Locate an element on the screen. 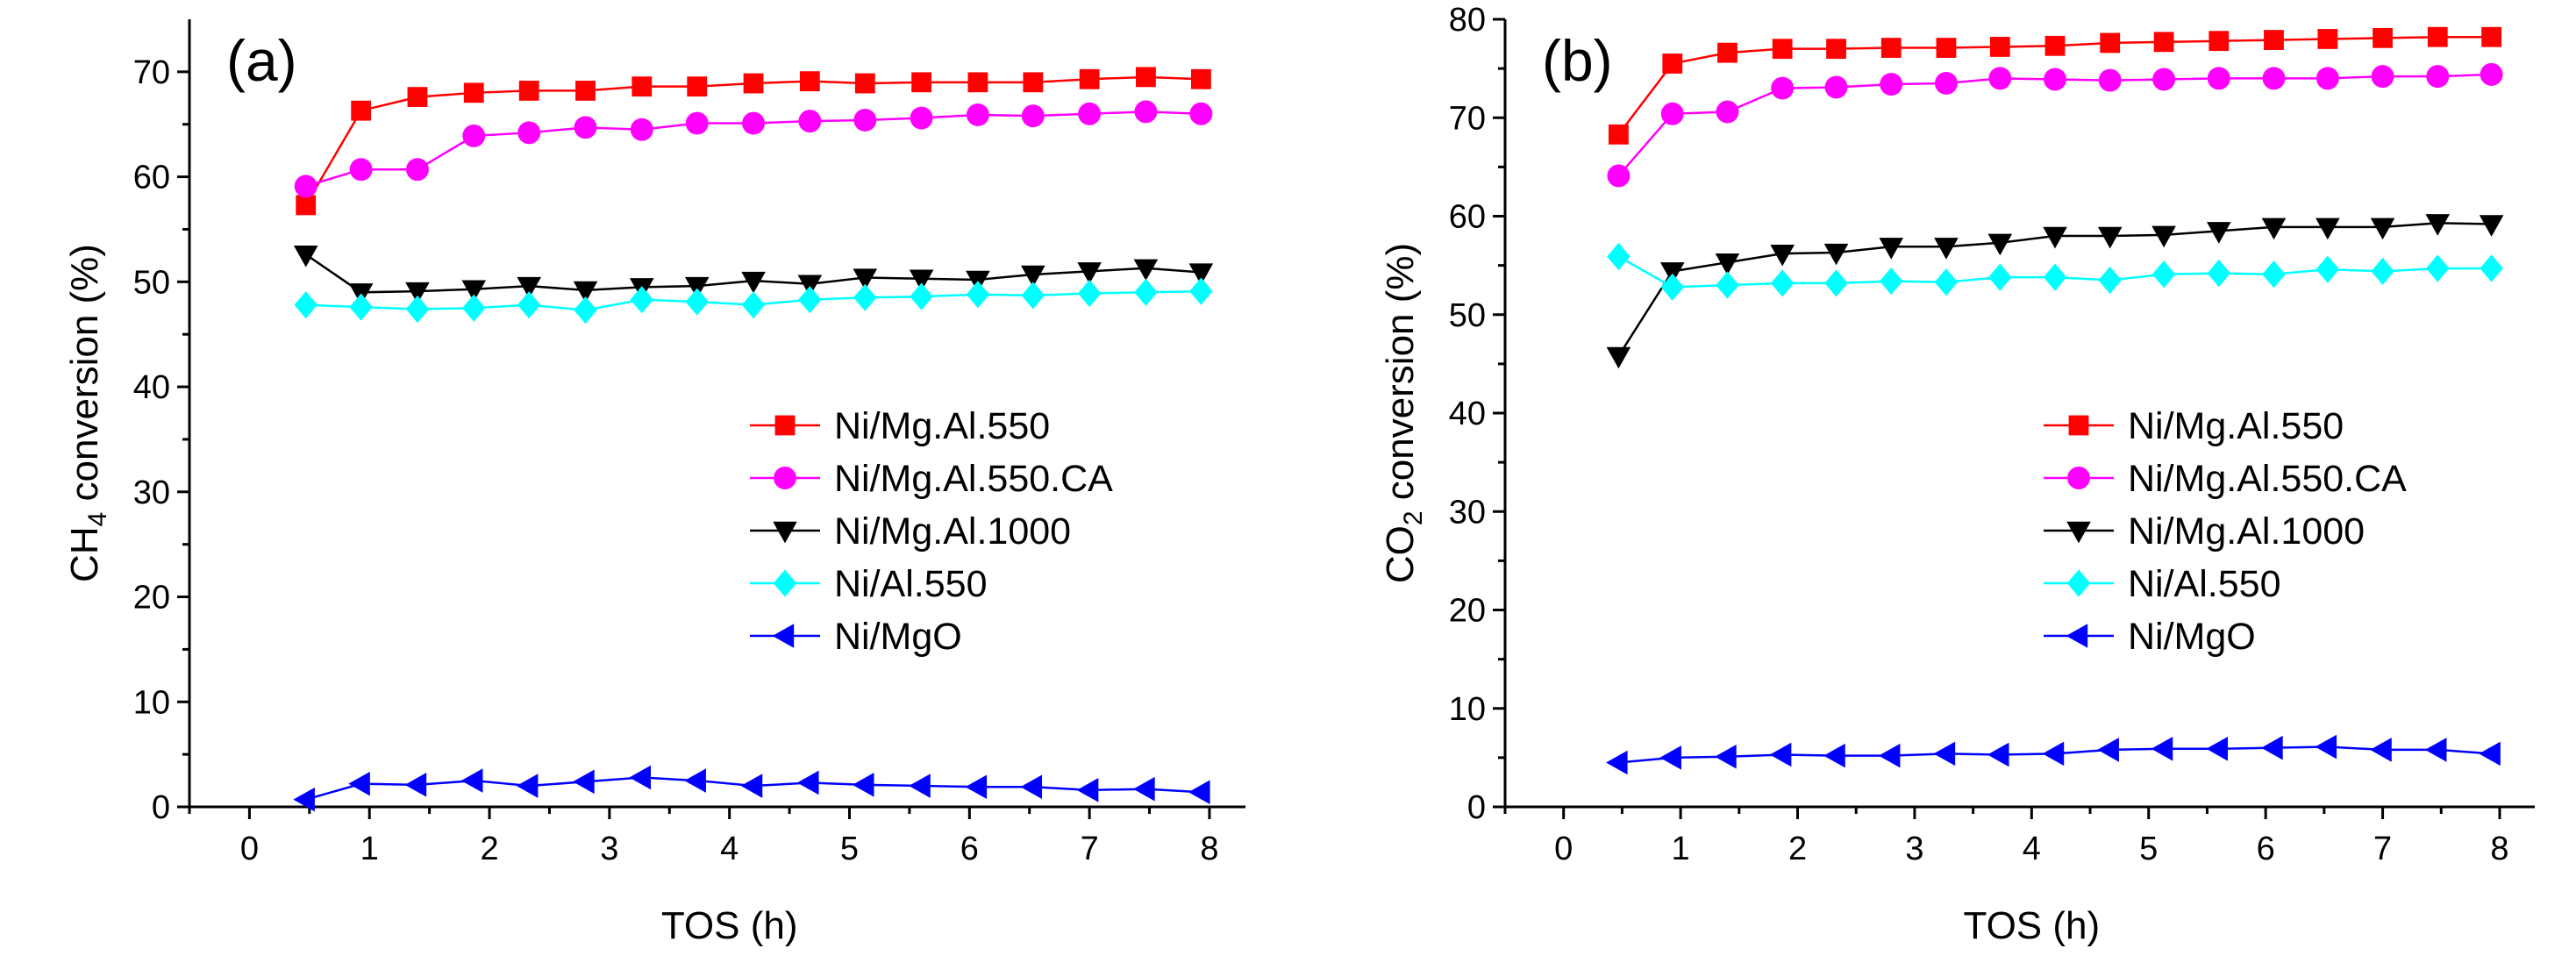 The width and height of the screenshot is (2576, 970). x-tick-label: 2 is located at coordinates (489, 849).